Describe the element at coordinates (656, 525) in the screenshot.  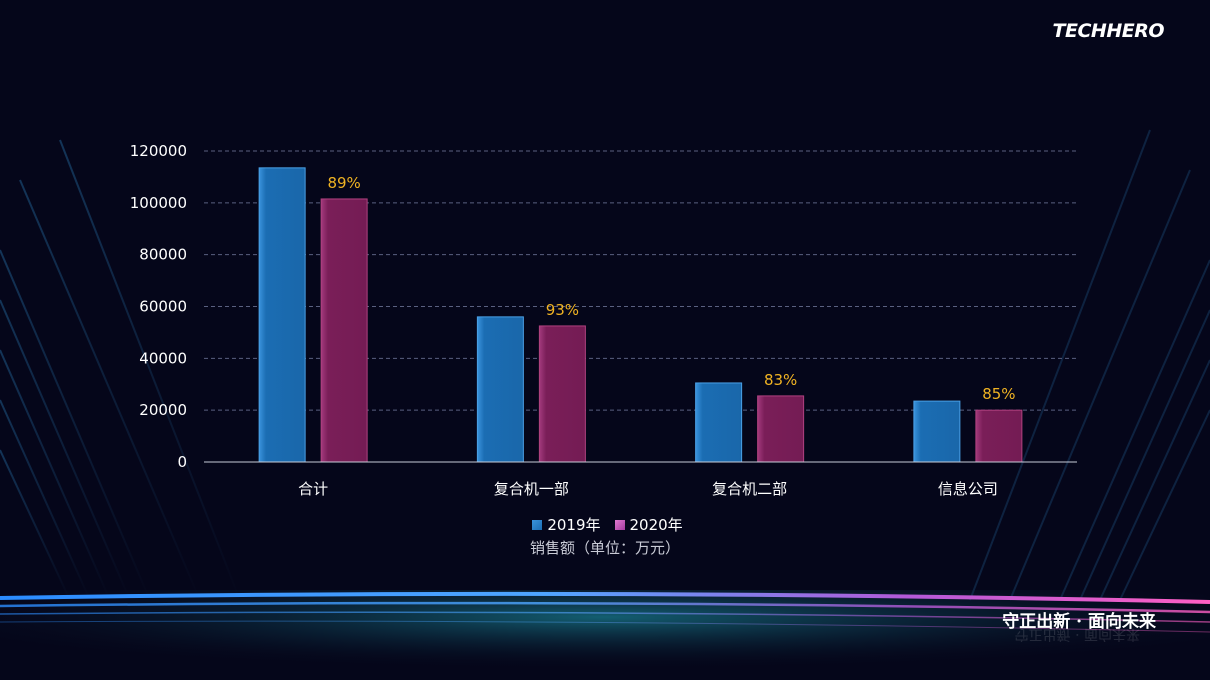
I see `legend-label-2020: 2020年` at that location.